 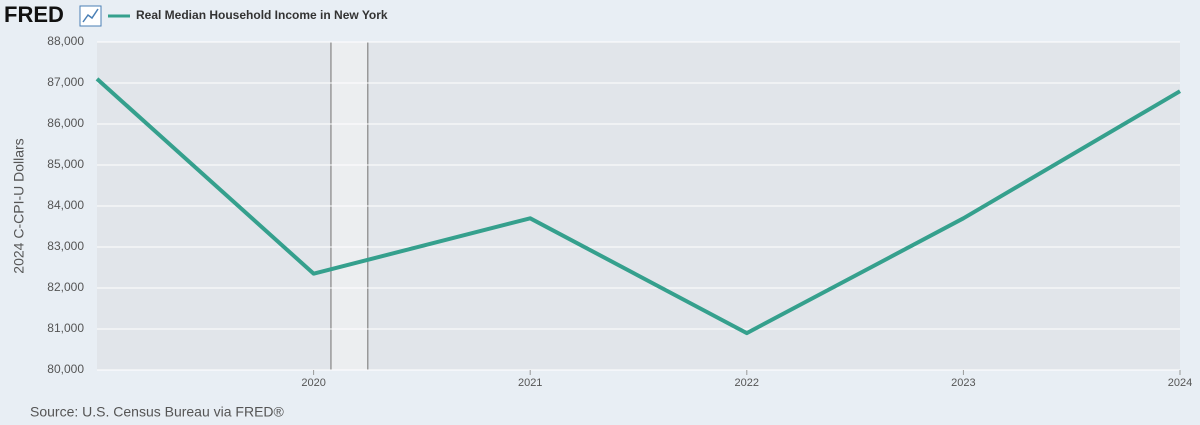 I want to click on legend-label: Real Median Household Income in New York, so click(x=262, y=15).